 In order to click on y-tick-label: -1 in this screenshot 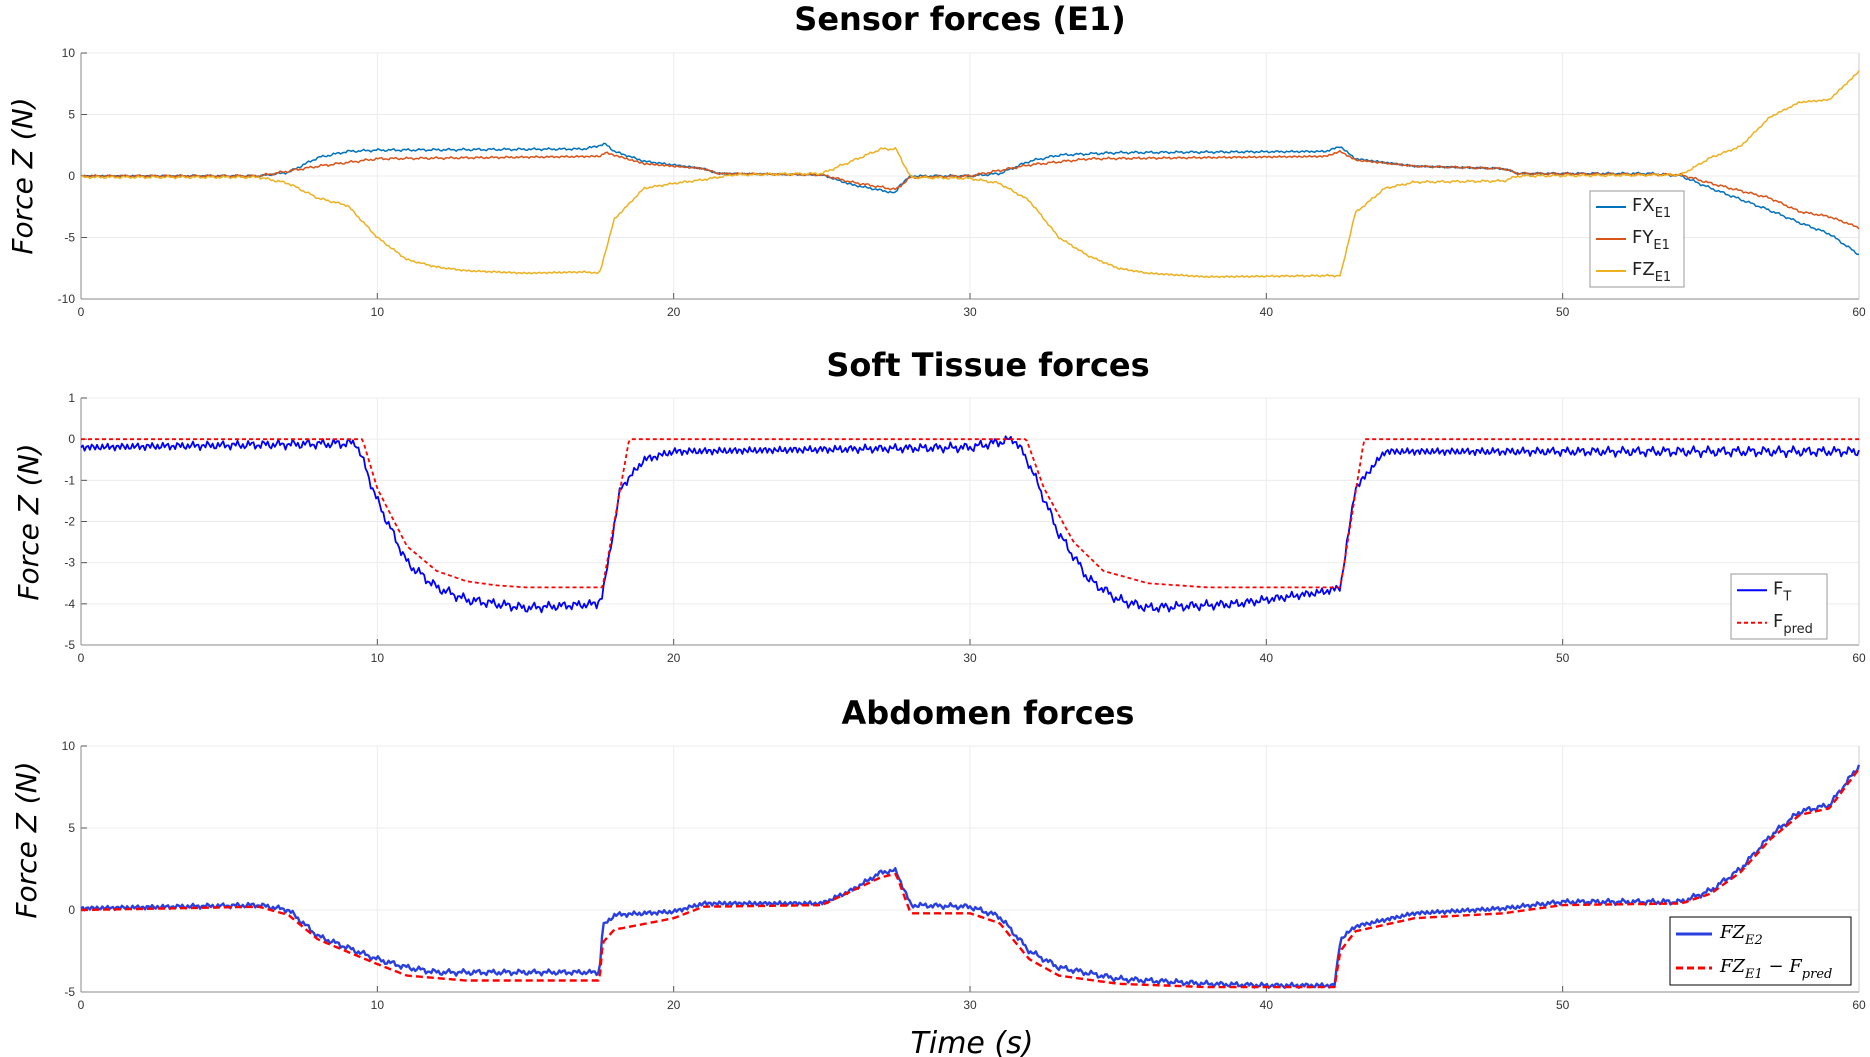, I will do `click(69, 480)`.